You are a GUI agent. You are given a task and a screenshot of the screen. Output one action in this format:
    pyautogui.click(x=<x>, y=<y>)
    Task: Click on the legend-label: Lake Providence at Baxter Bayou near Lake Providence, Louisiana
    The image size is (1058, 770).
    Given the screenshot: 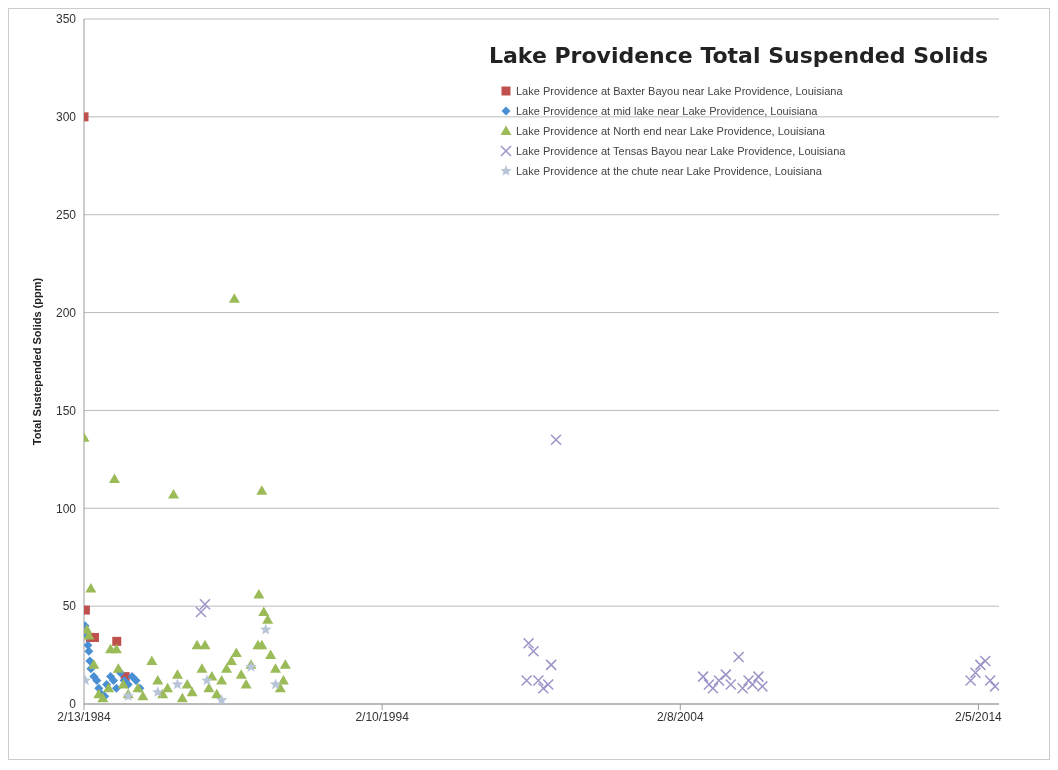 What is the action you would take?
    pyautogui.click(x=679, y=91)
    